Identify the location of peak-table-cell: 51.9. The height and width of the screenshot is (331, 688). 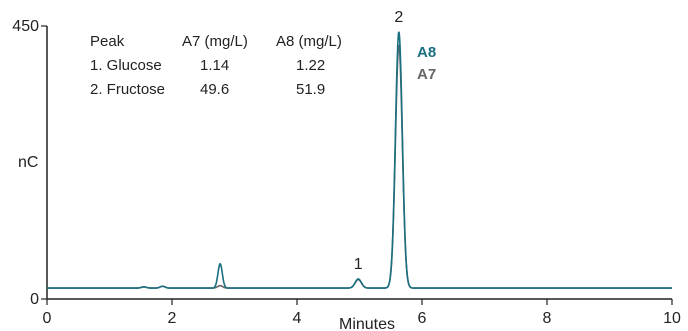
(310, 89).